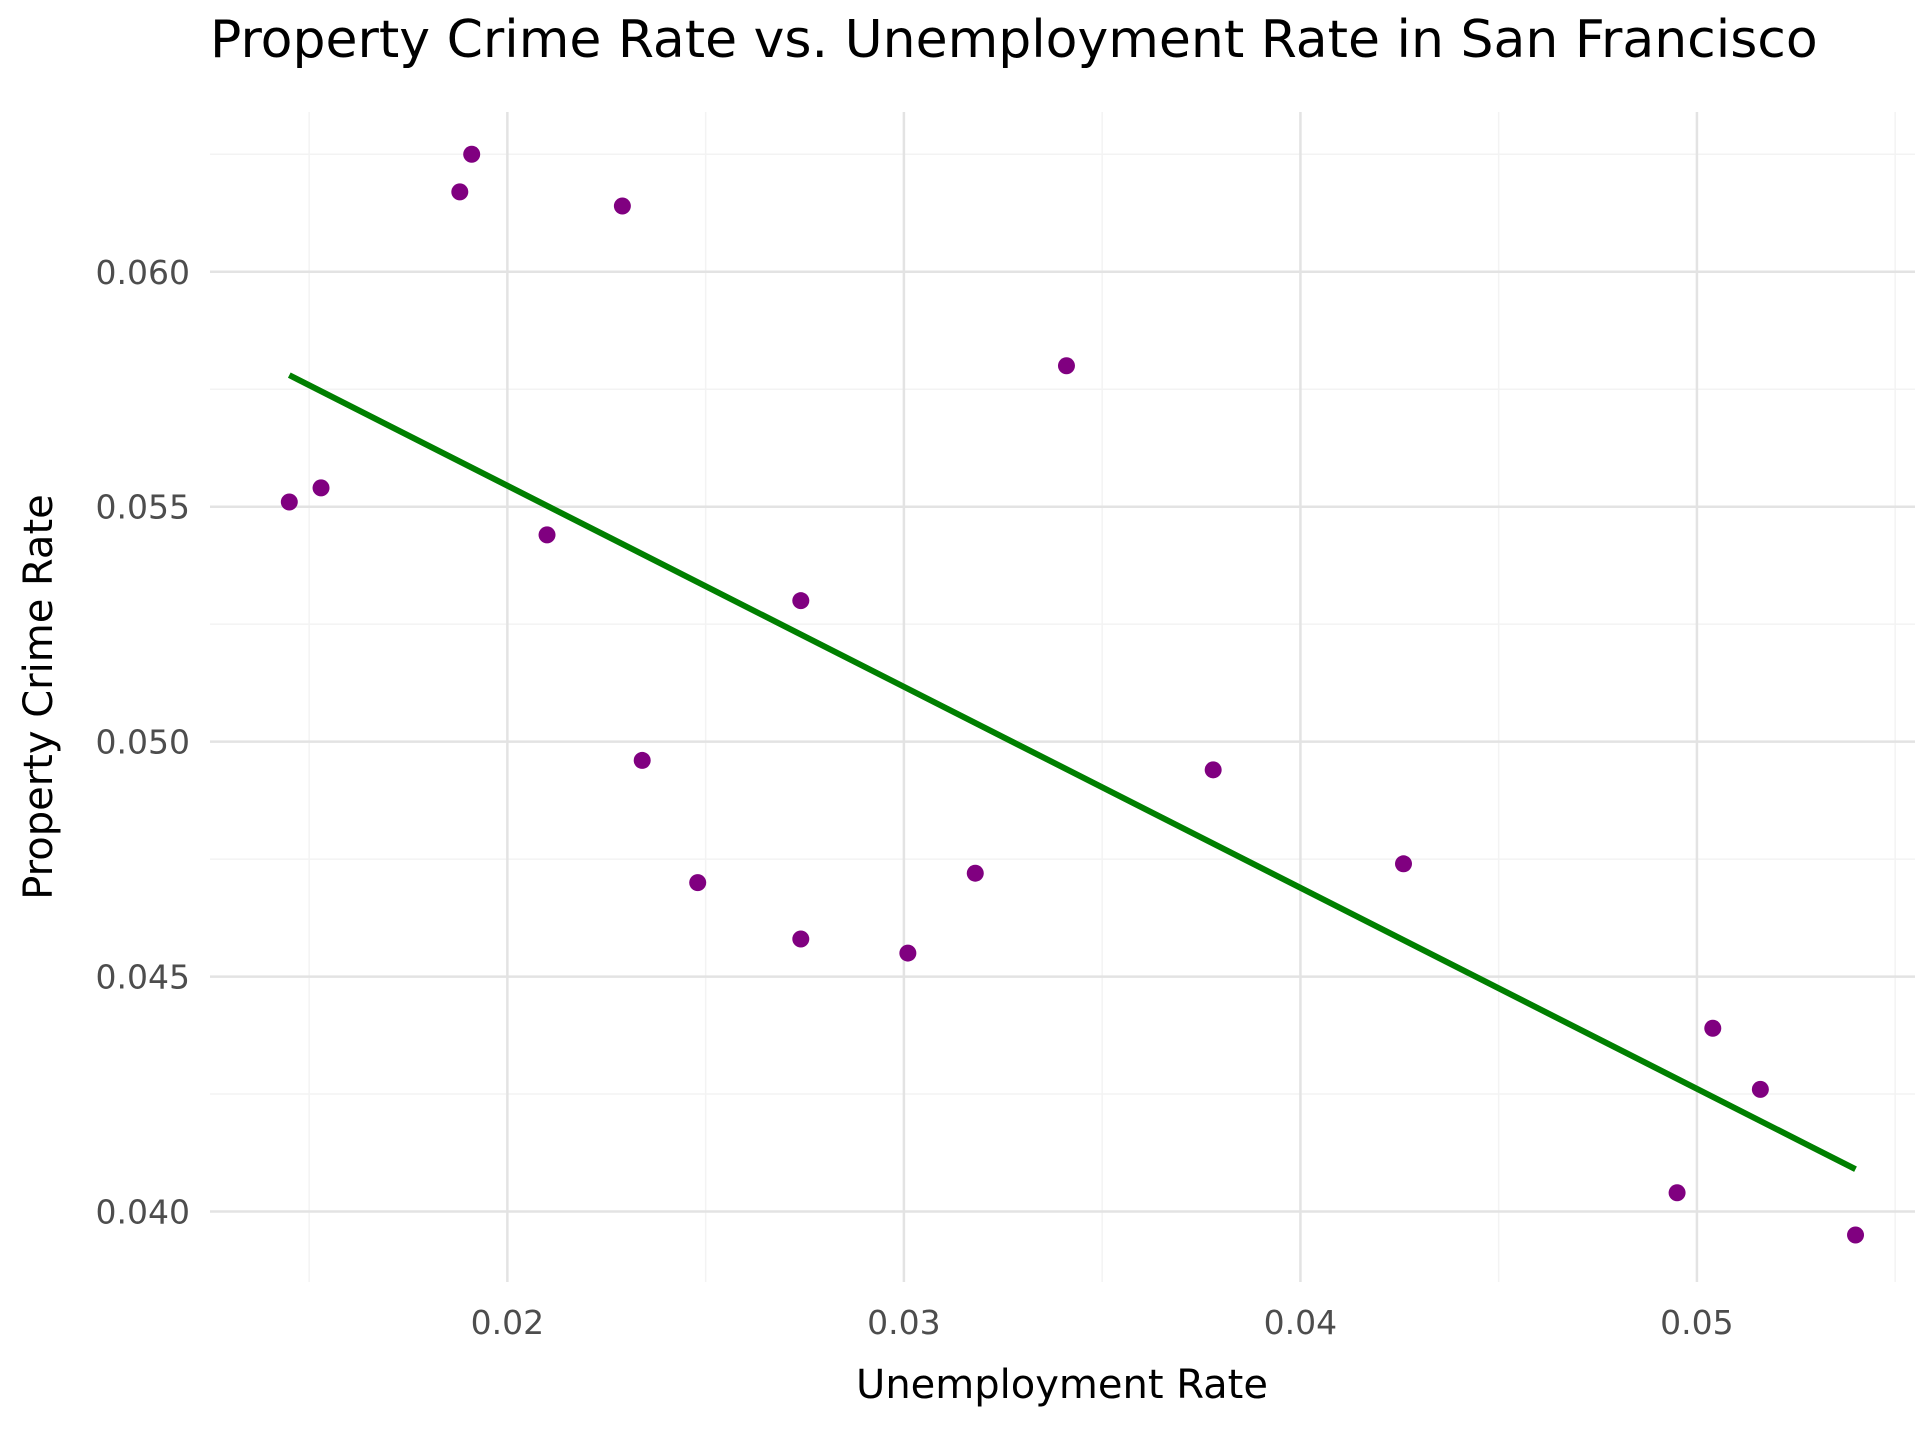 Image resolution: width=1920 pixels, height=1440 pixels. What do you see at coordinates (1062, 1385) in the screenshot?
I see `x-axis-title: Unemployment Rate` at bounding box center [1062, 1385].